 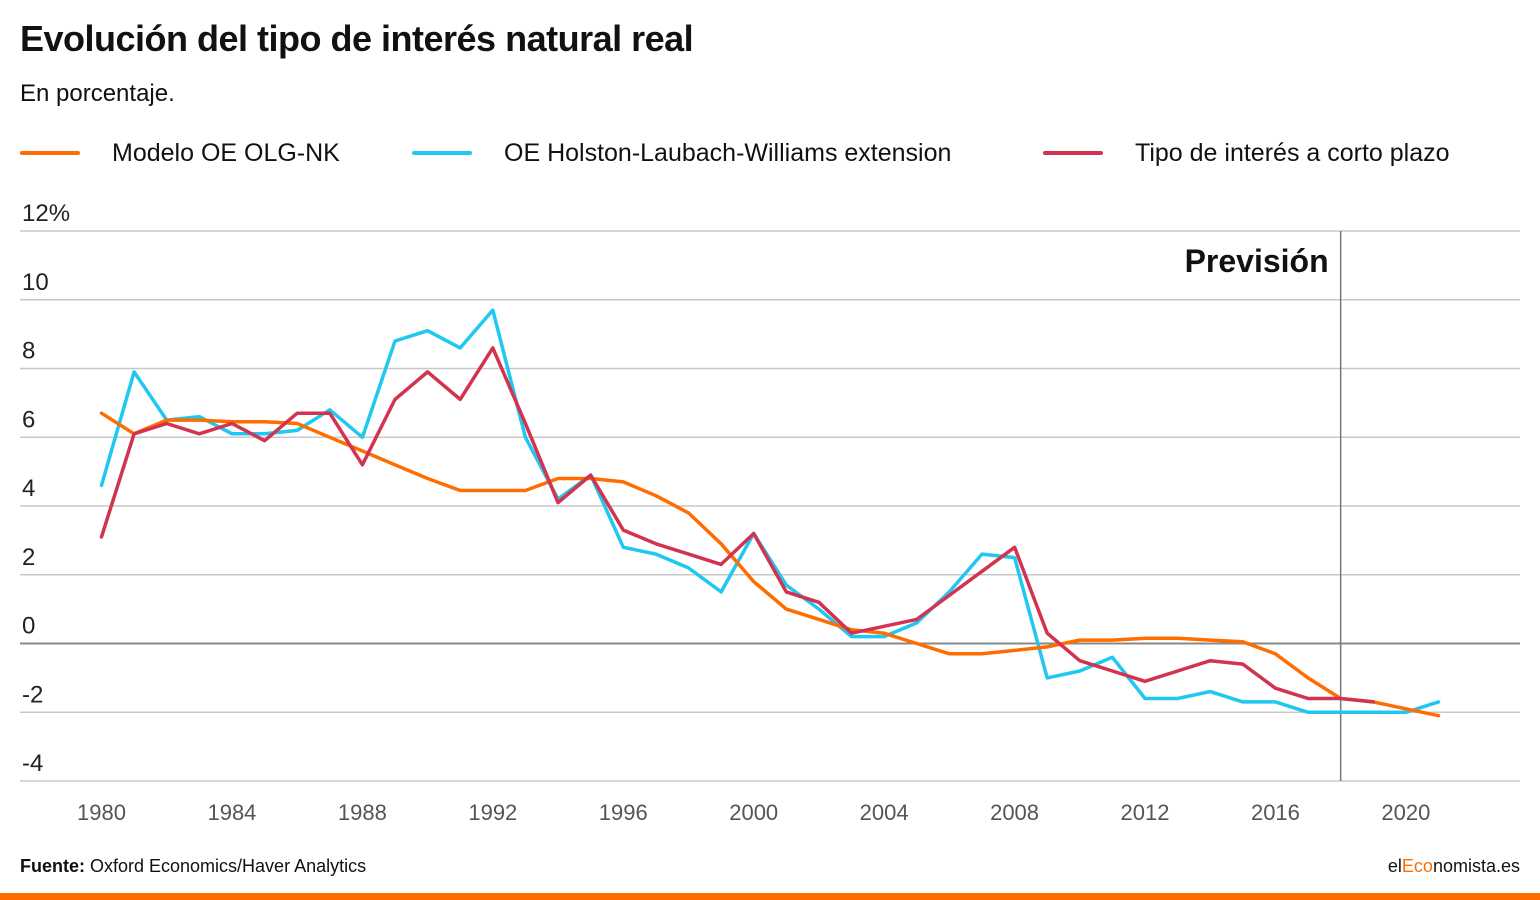 I want to click on y-tick-label: 2, so click(x=28, y=557).